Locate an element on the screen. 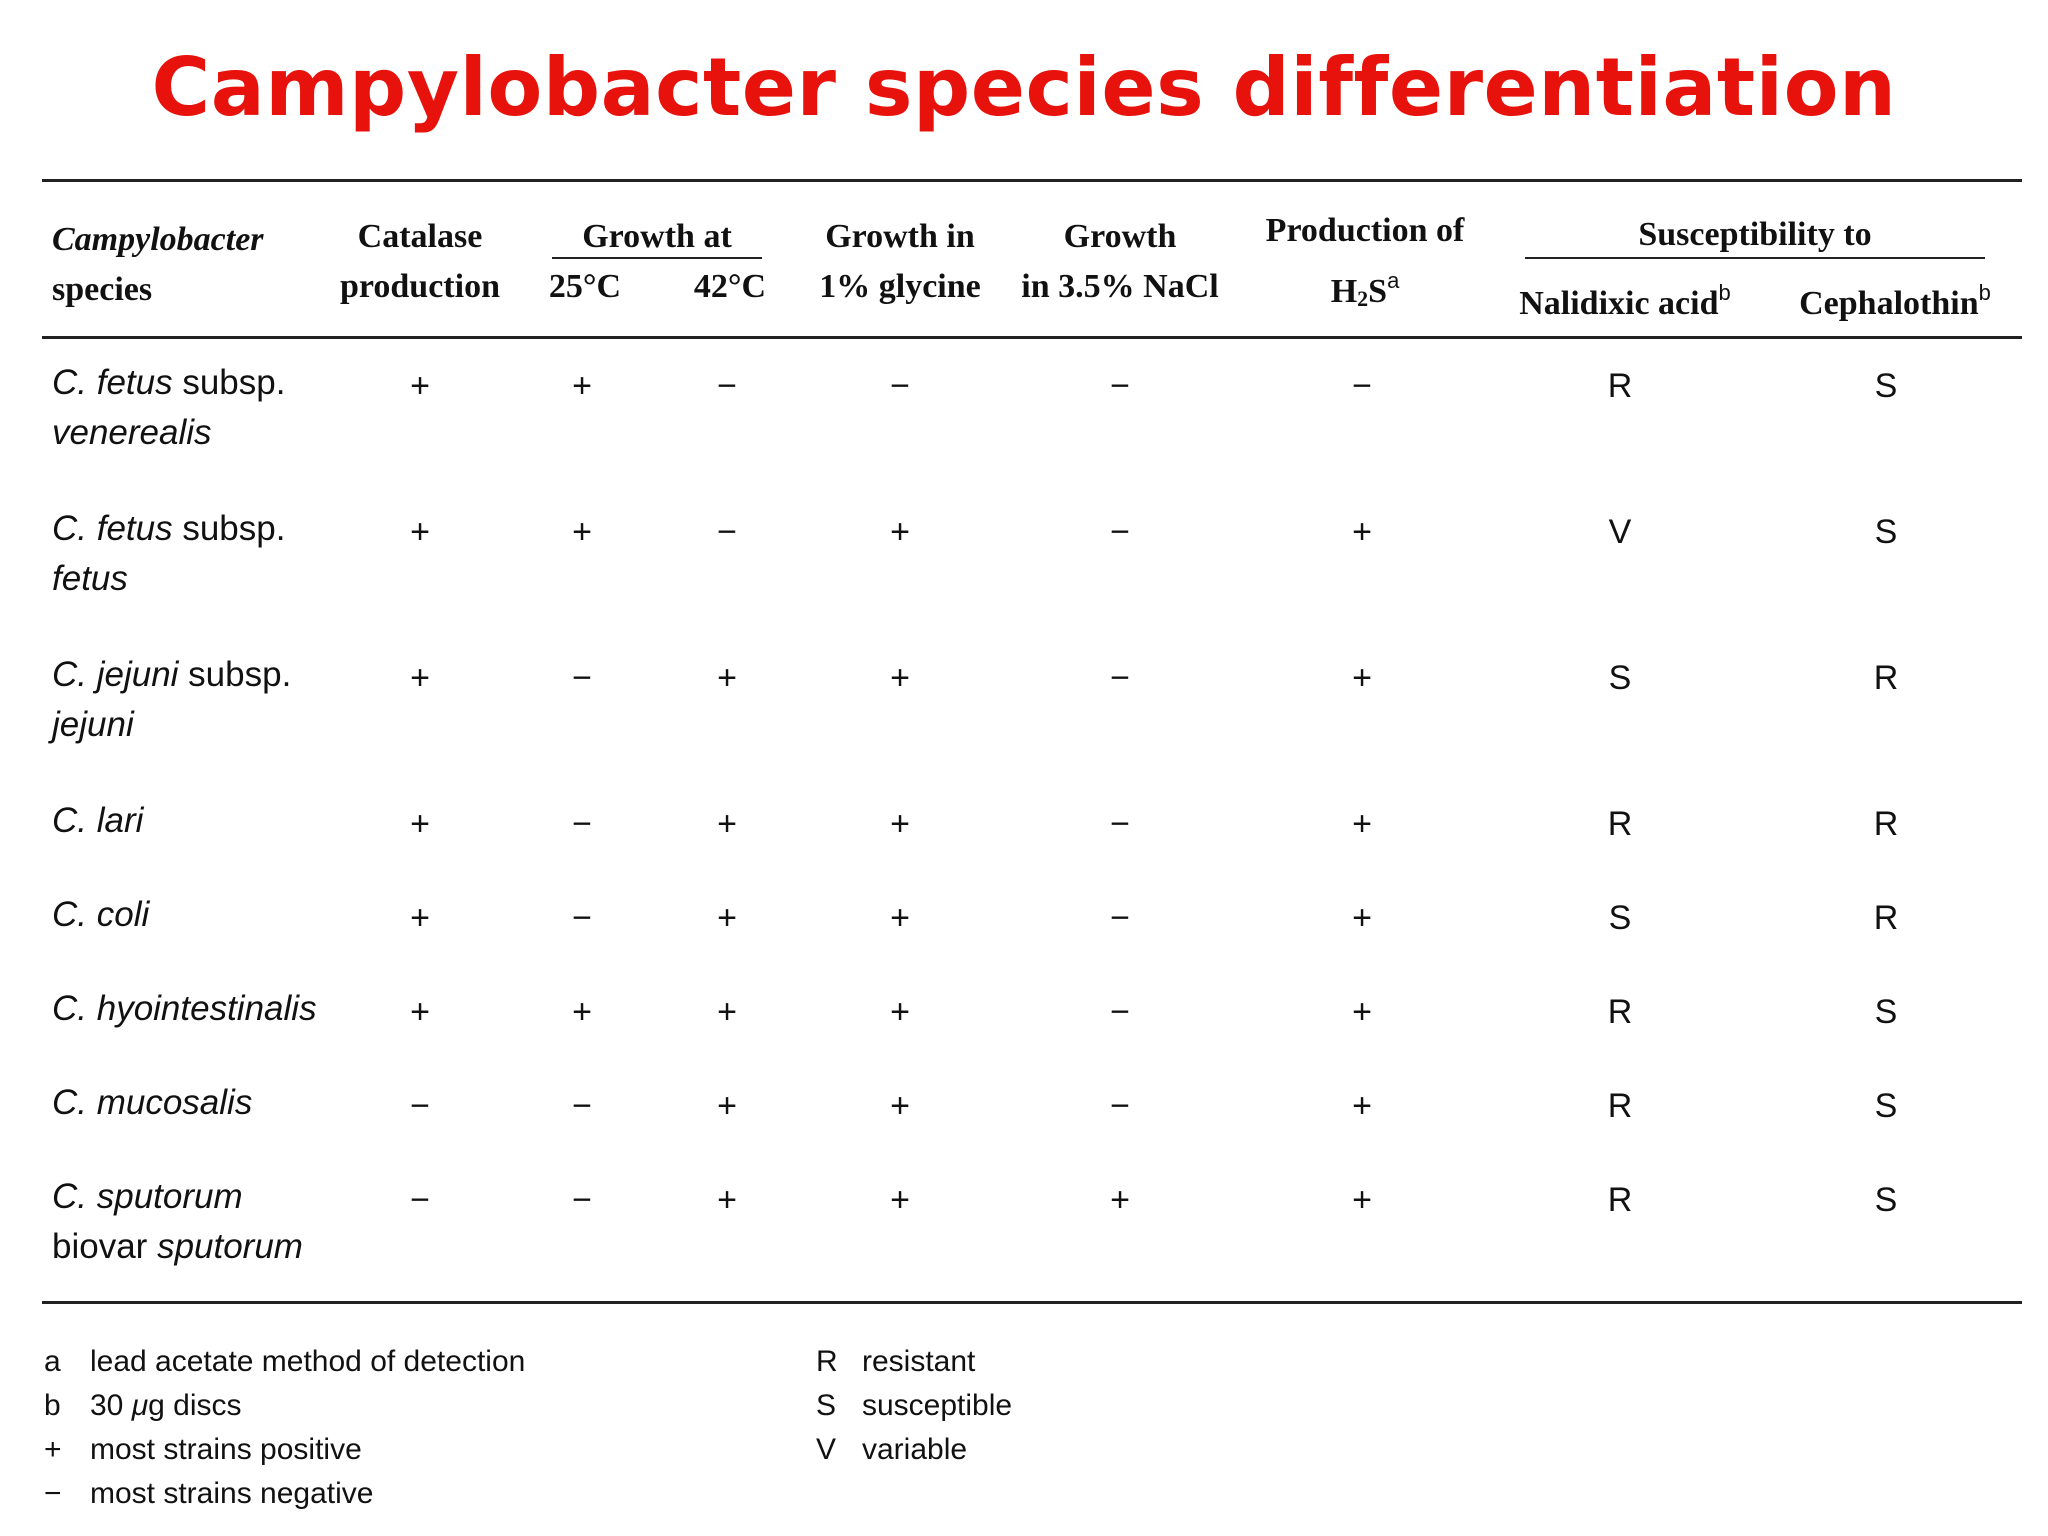  species-name: C. sputorum biovar sputorum is located at coordinates (177, 1221).